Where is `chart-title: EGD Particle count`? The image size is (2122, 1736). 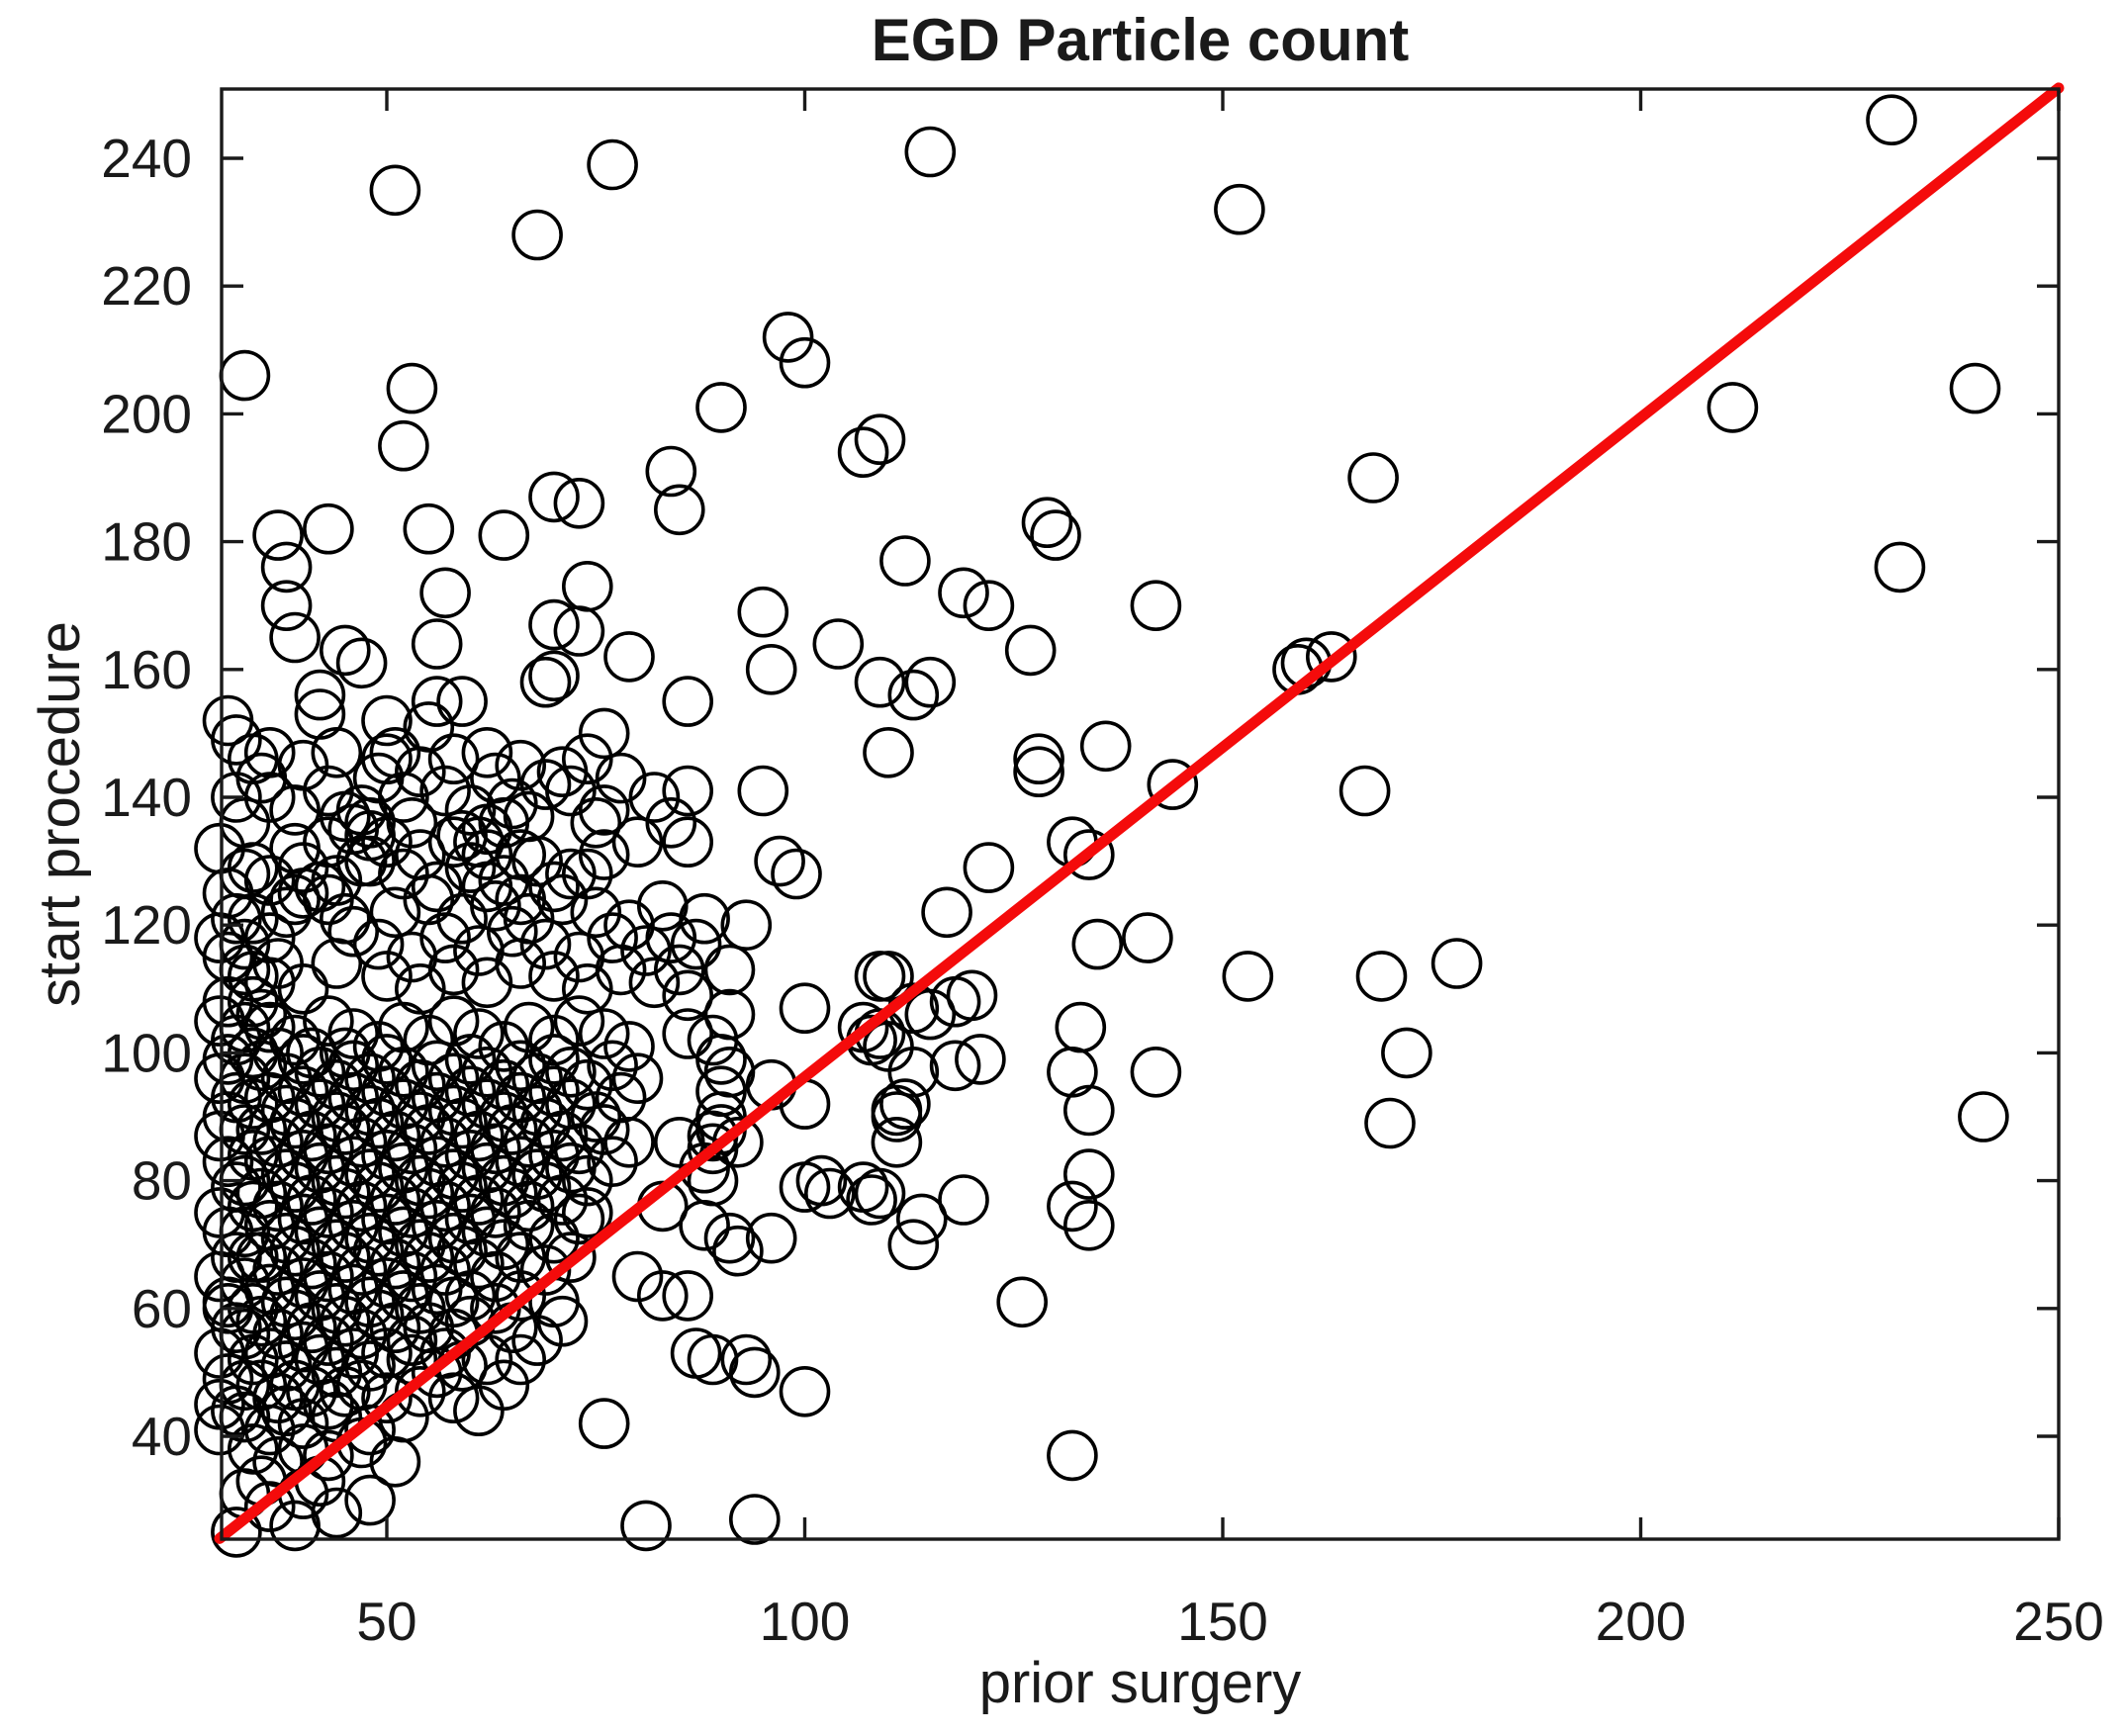
chart-title: EGD Particle count is located at coordinates (1140, 40).